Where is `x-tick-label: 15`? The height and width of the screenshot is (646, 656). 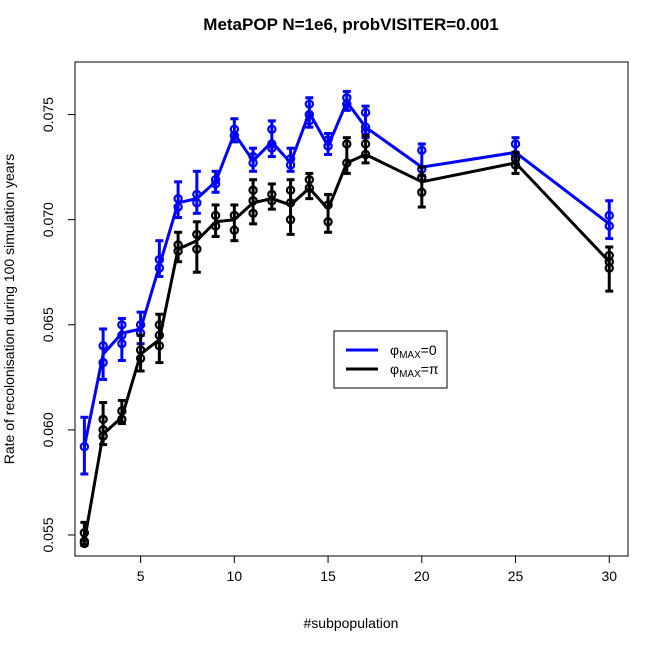 x-tick-label: 15 is located at coordinates (328, 576).